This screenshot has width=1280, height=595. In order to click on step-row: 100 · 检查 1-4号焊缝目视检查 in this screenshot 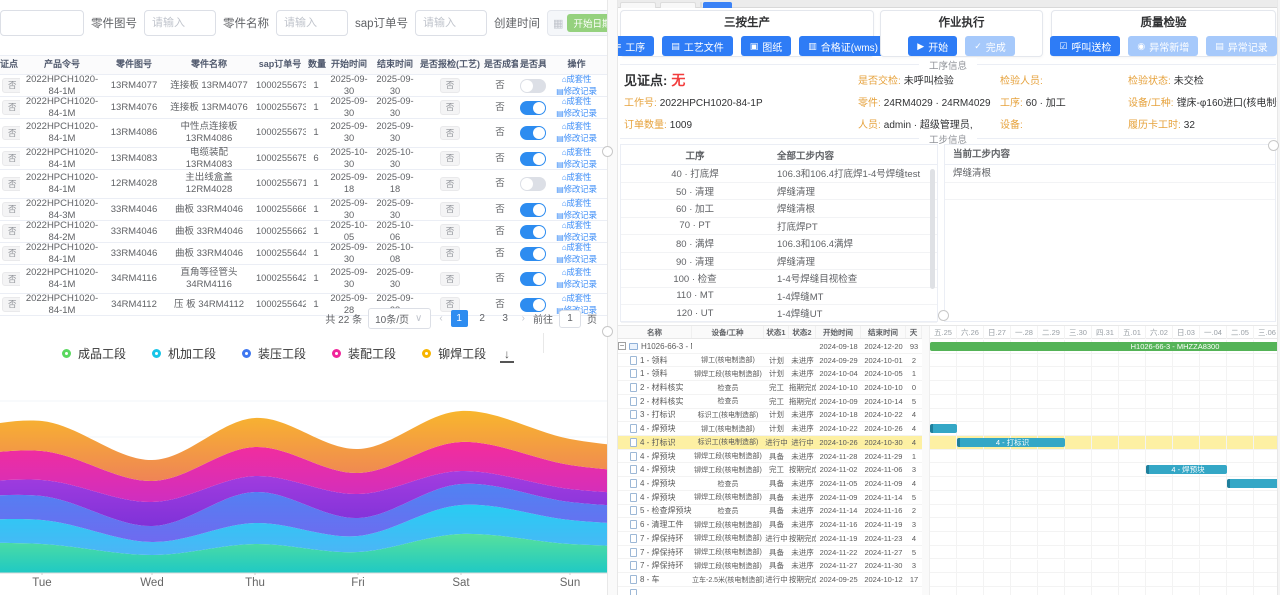, I will do `click(779, 279)`.